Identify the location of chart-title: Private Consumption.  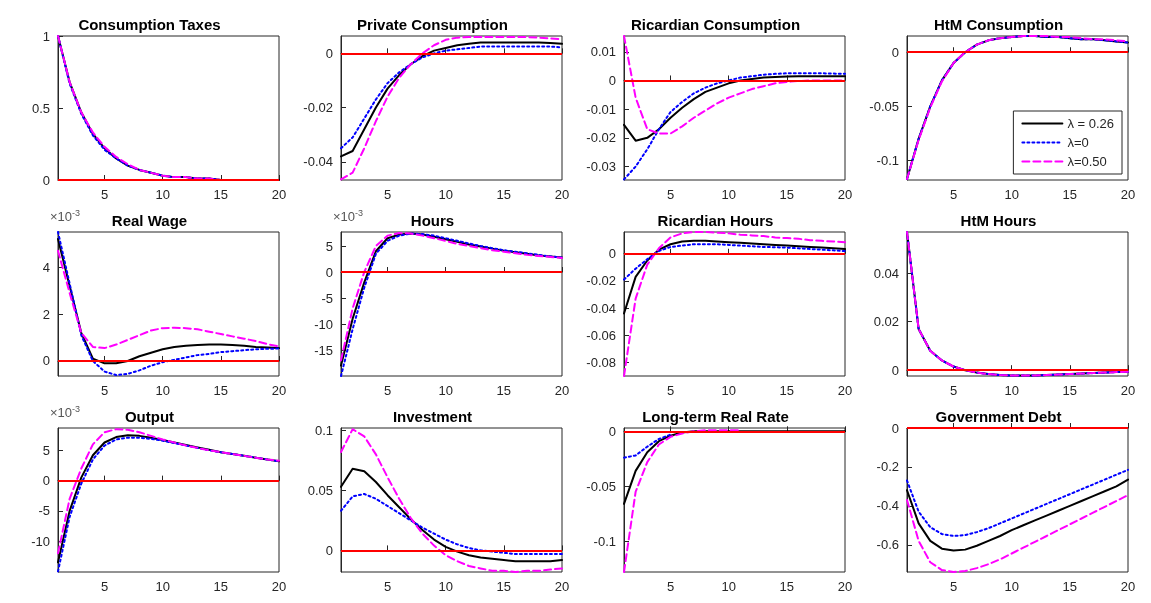
(432, 24).